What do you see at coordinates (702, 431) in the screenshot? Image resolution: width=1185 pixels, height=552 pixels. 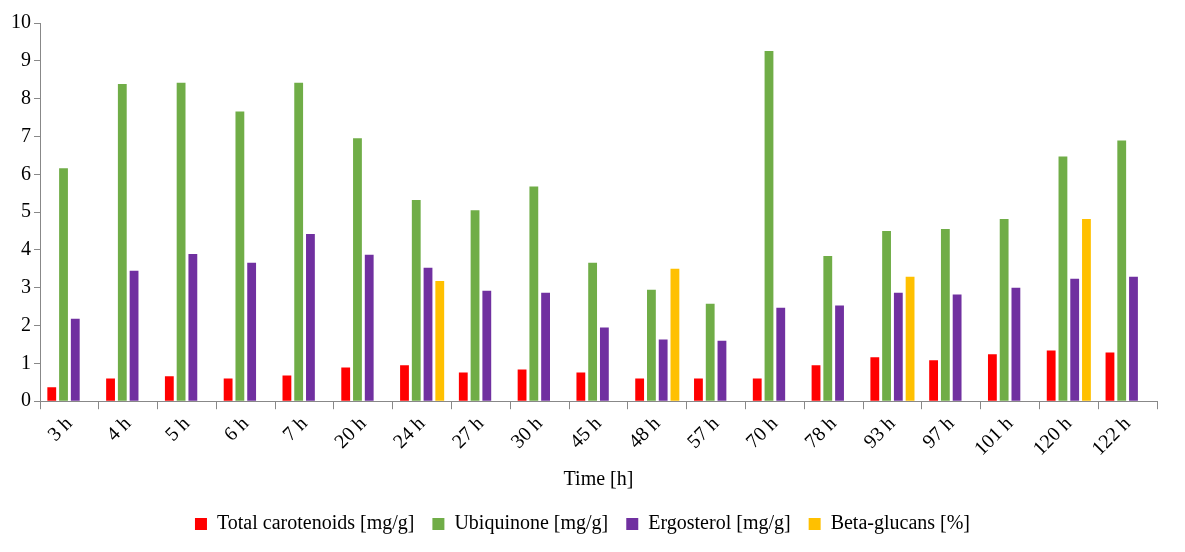 I see `x-tick-label: 57 h` at bounding box center [702, 431].